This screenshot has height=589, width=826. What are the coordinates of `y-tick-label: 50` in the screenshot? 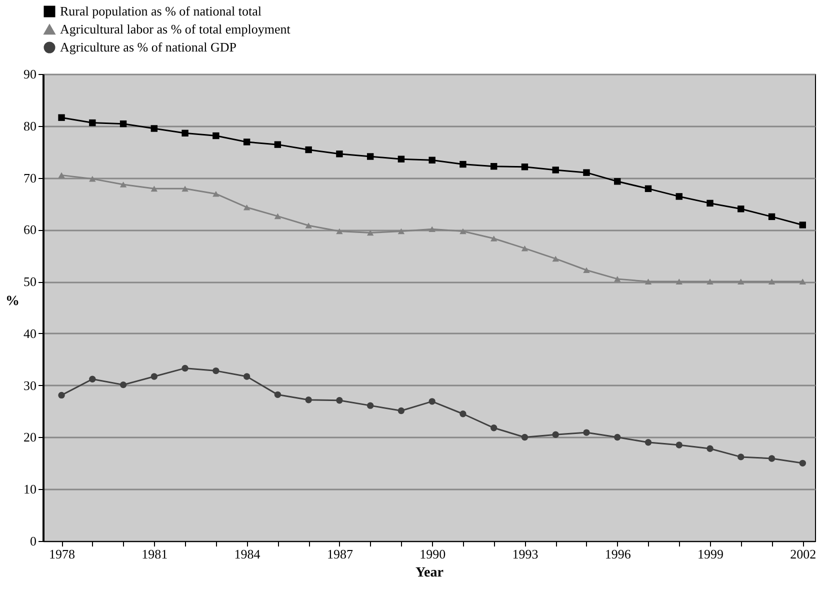 It's located at (30, 282).